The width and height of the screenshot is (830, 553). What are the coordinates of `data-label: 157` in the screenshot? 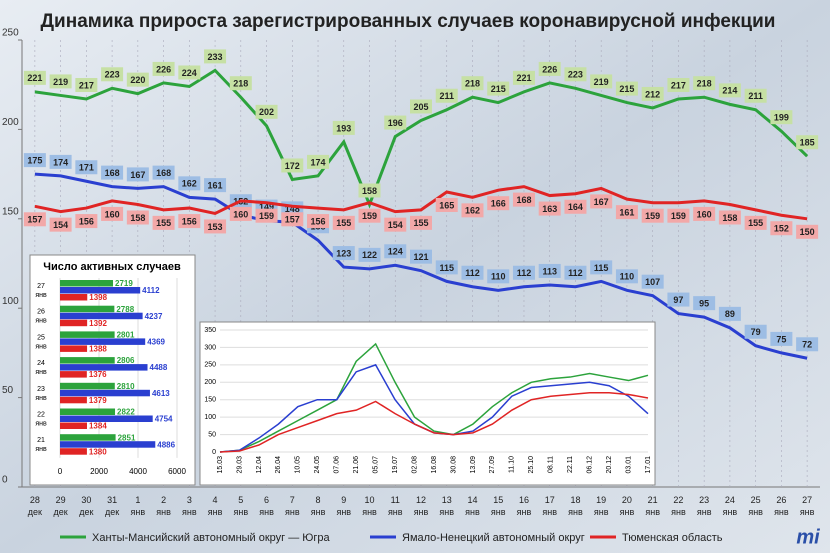 It's located at (292, 220).